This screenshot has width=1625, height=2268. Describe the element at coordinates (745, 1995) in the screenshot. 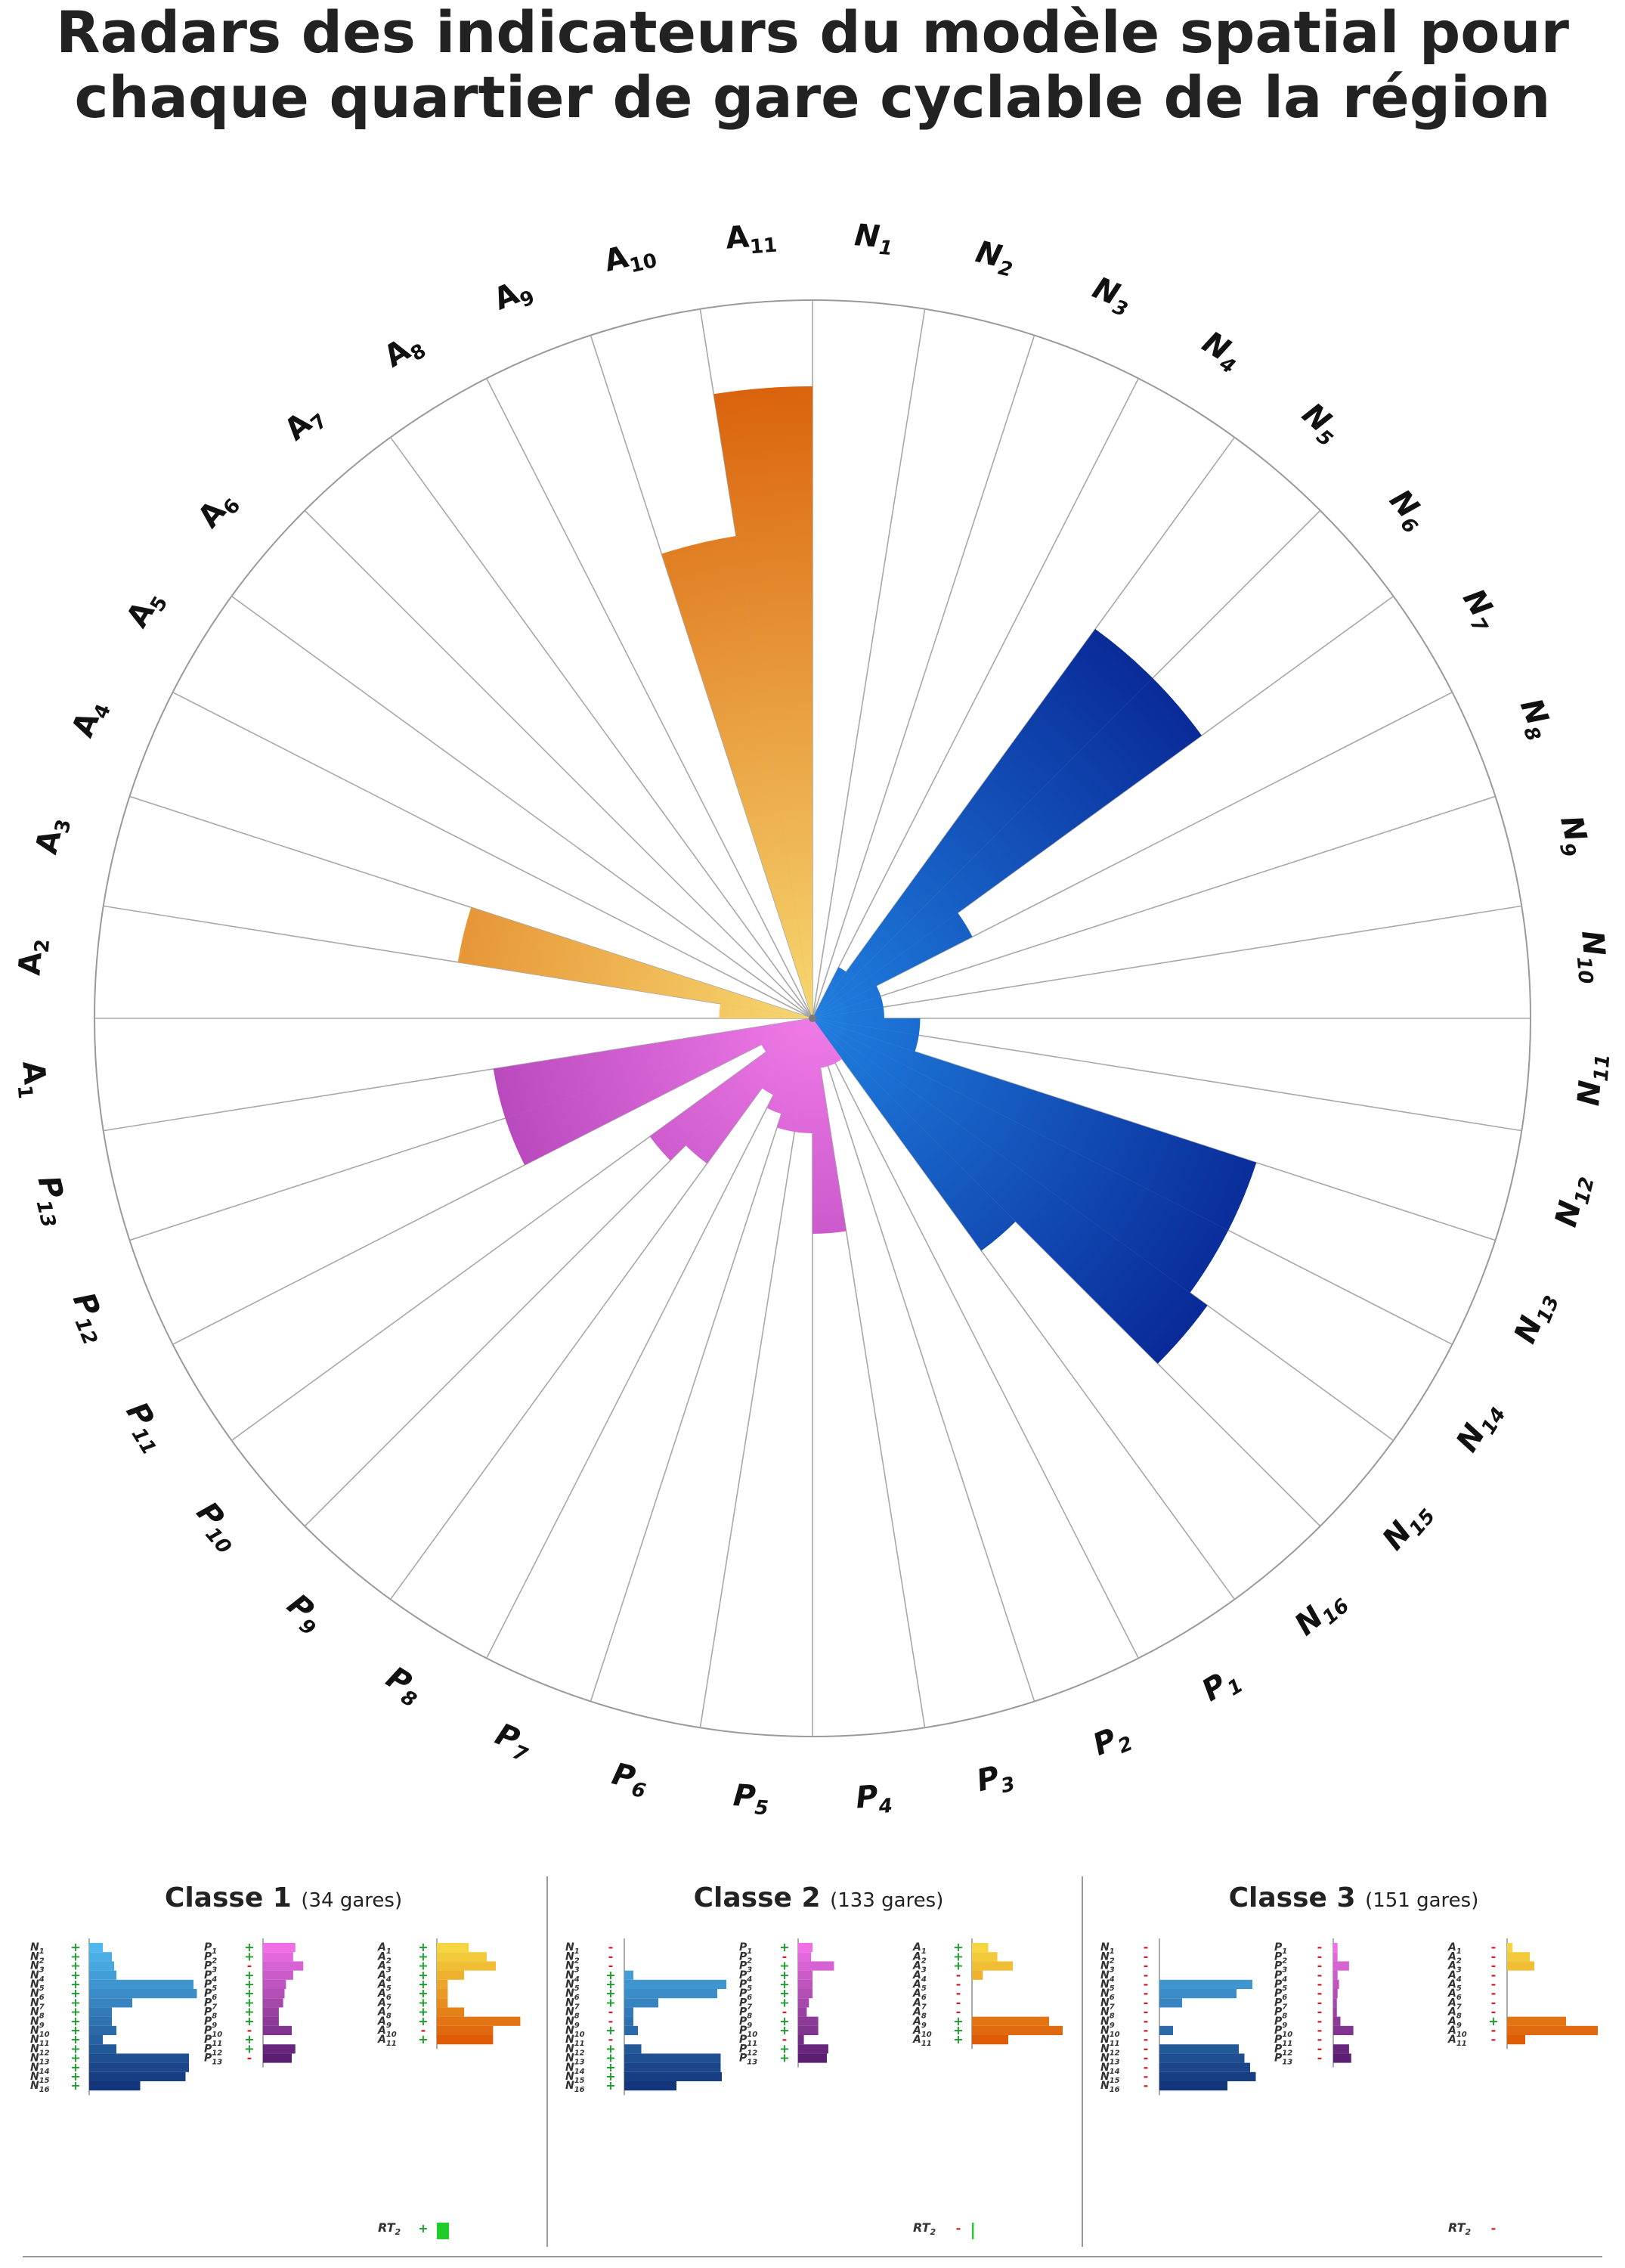

I see `class2-p-label-6: P6` at that location.